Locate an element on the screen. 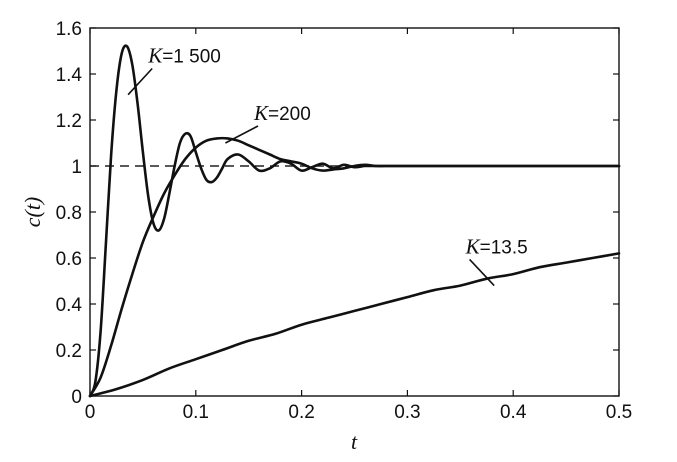  y-tick-label: 0 is located at coordinates (76, 397).